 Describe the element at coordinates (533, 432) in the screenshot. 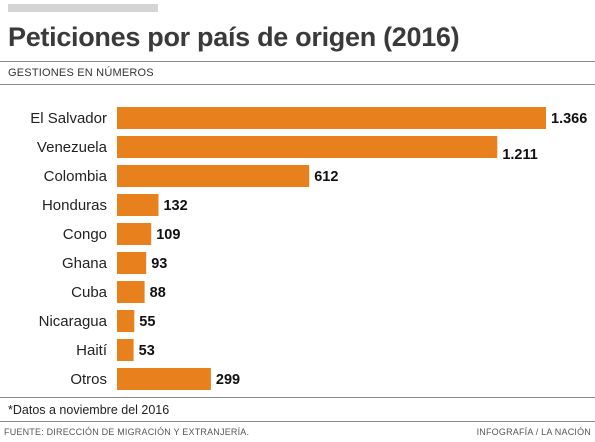

I see `publisher-credit: INFOGRAFÍA / LA NACIÓN` at that location.